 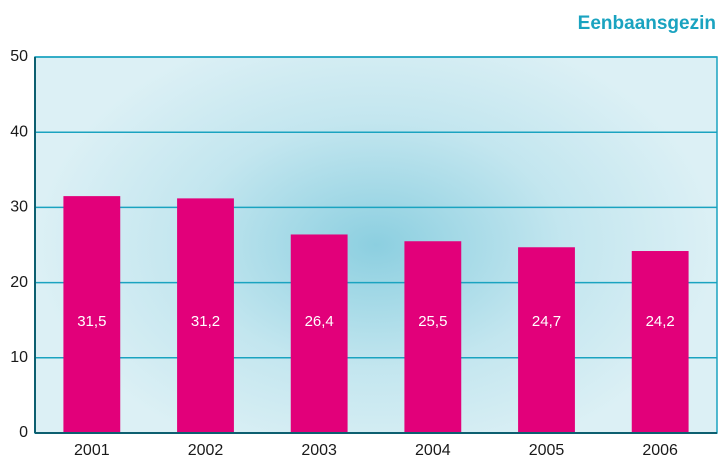 What do you see at coordinates (92, 450) in the screenshot?
I see `x-tick-label: 2001` at bounding box center [92, 450].